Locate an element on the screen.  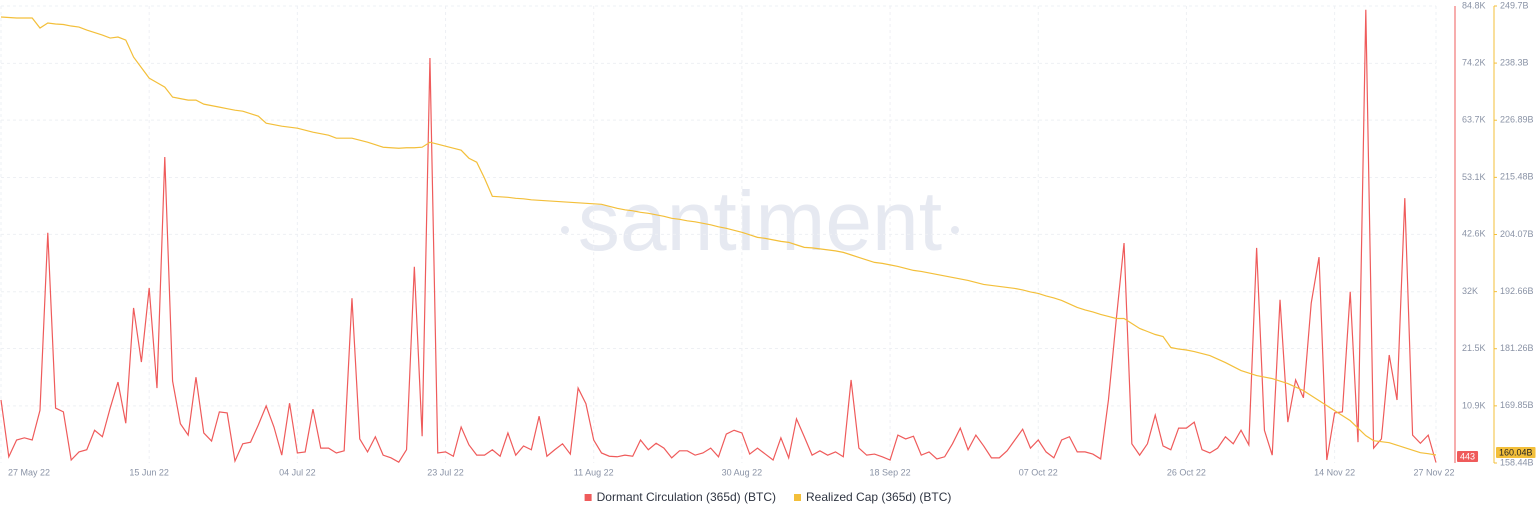
x-tick-label: 26 Oct 22 is located at coordinates (1186, 472).